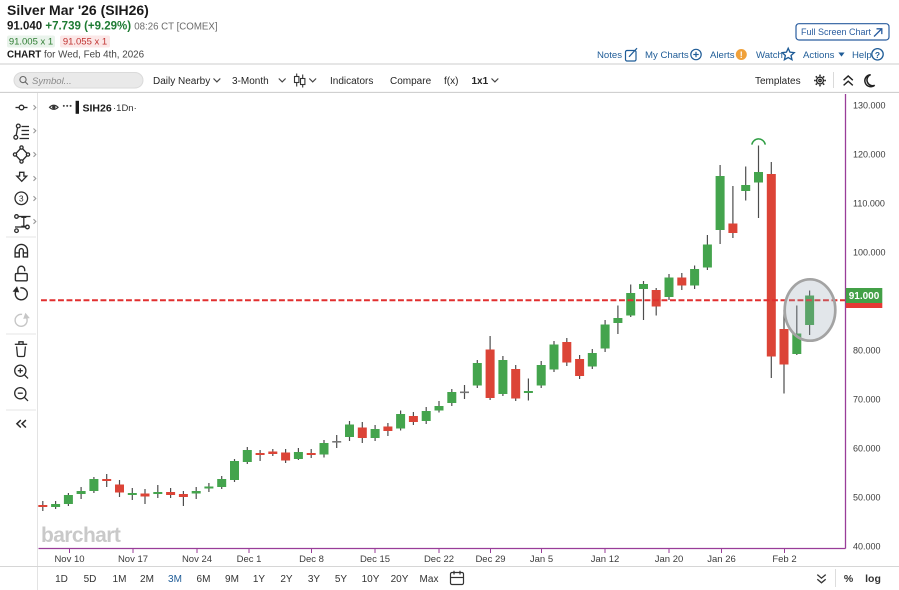 The width and height of the screenshot is (899, 590). Describe the element at coordinates (541, 559) in the screenshot. I see `svg-text: Jan 5` at that location.